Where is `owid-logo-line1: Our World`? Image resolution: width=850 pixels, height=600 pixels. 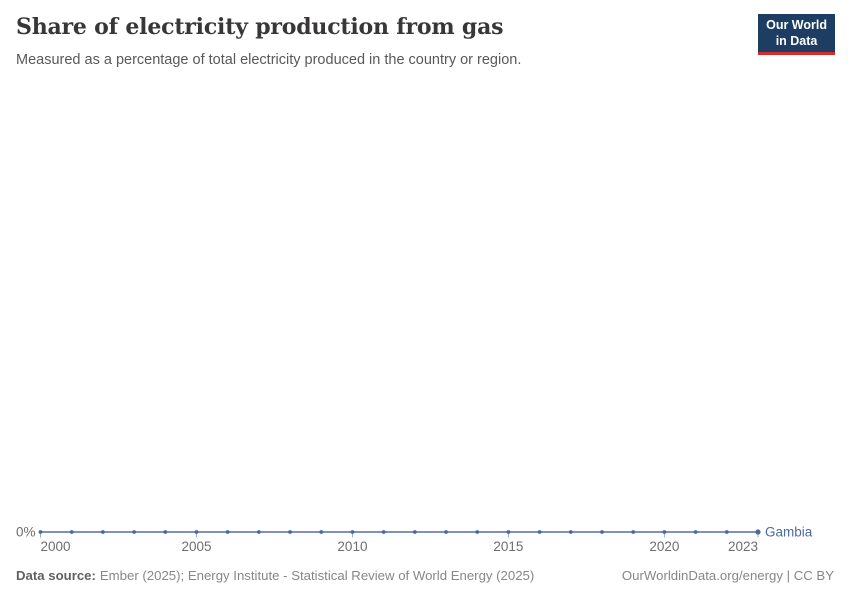 owid-logo-line1: Our World is located at coordinates (796, 25).